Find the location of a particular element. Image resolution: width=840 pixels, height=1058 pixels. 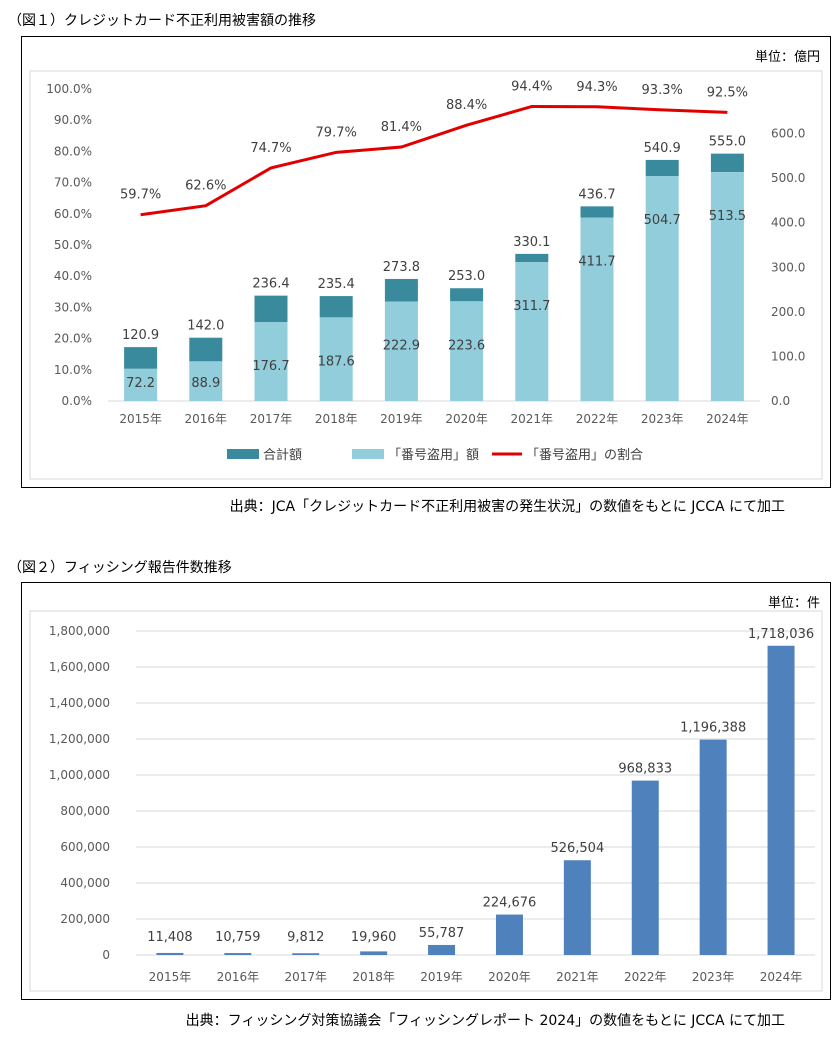

report-value-label: 1,196,388 is located at coordinates (713, 728).